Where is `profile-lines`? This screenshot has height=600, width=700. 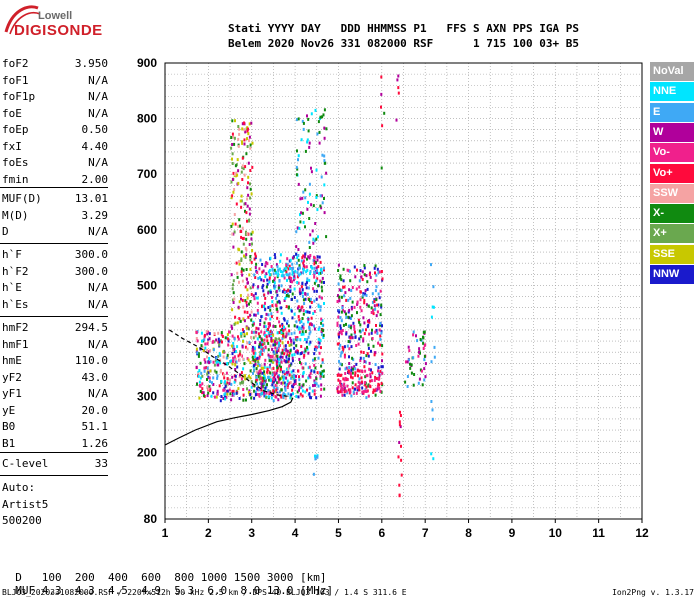 profile-lines is located at coordinates (229, 387).